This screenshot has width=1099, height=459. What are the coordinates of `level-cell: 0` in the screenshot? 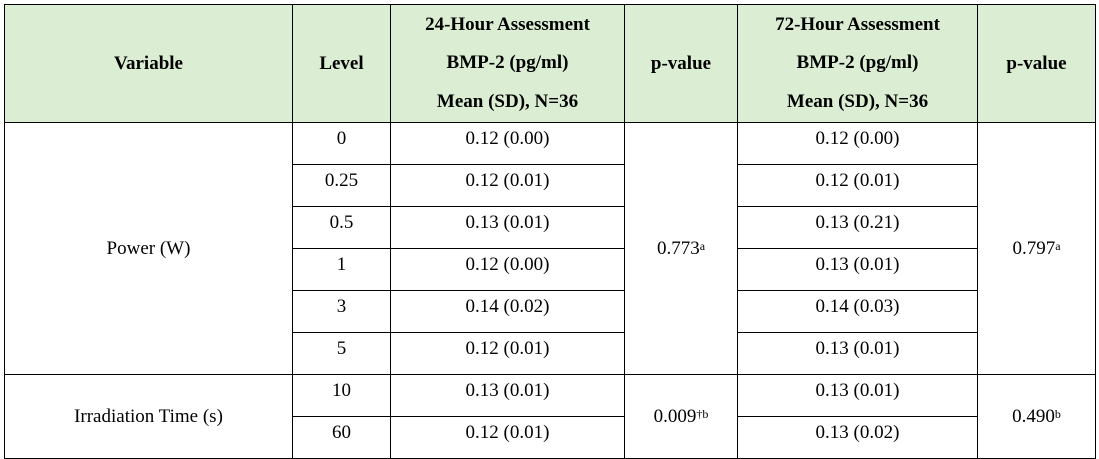 It's located at (341, 143).